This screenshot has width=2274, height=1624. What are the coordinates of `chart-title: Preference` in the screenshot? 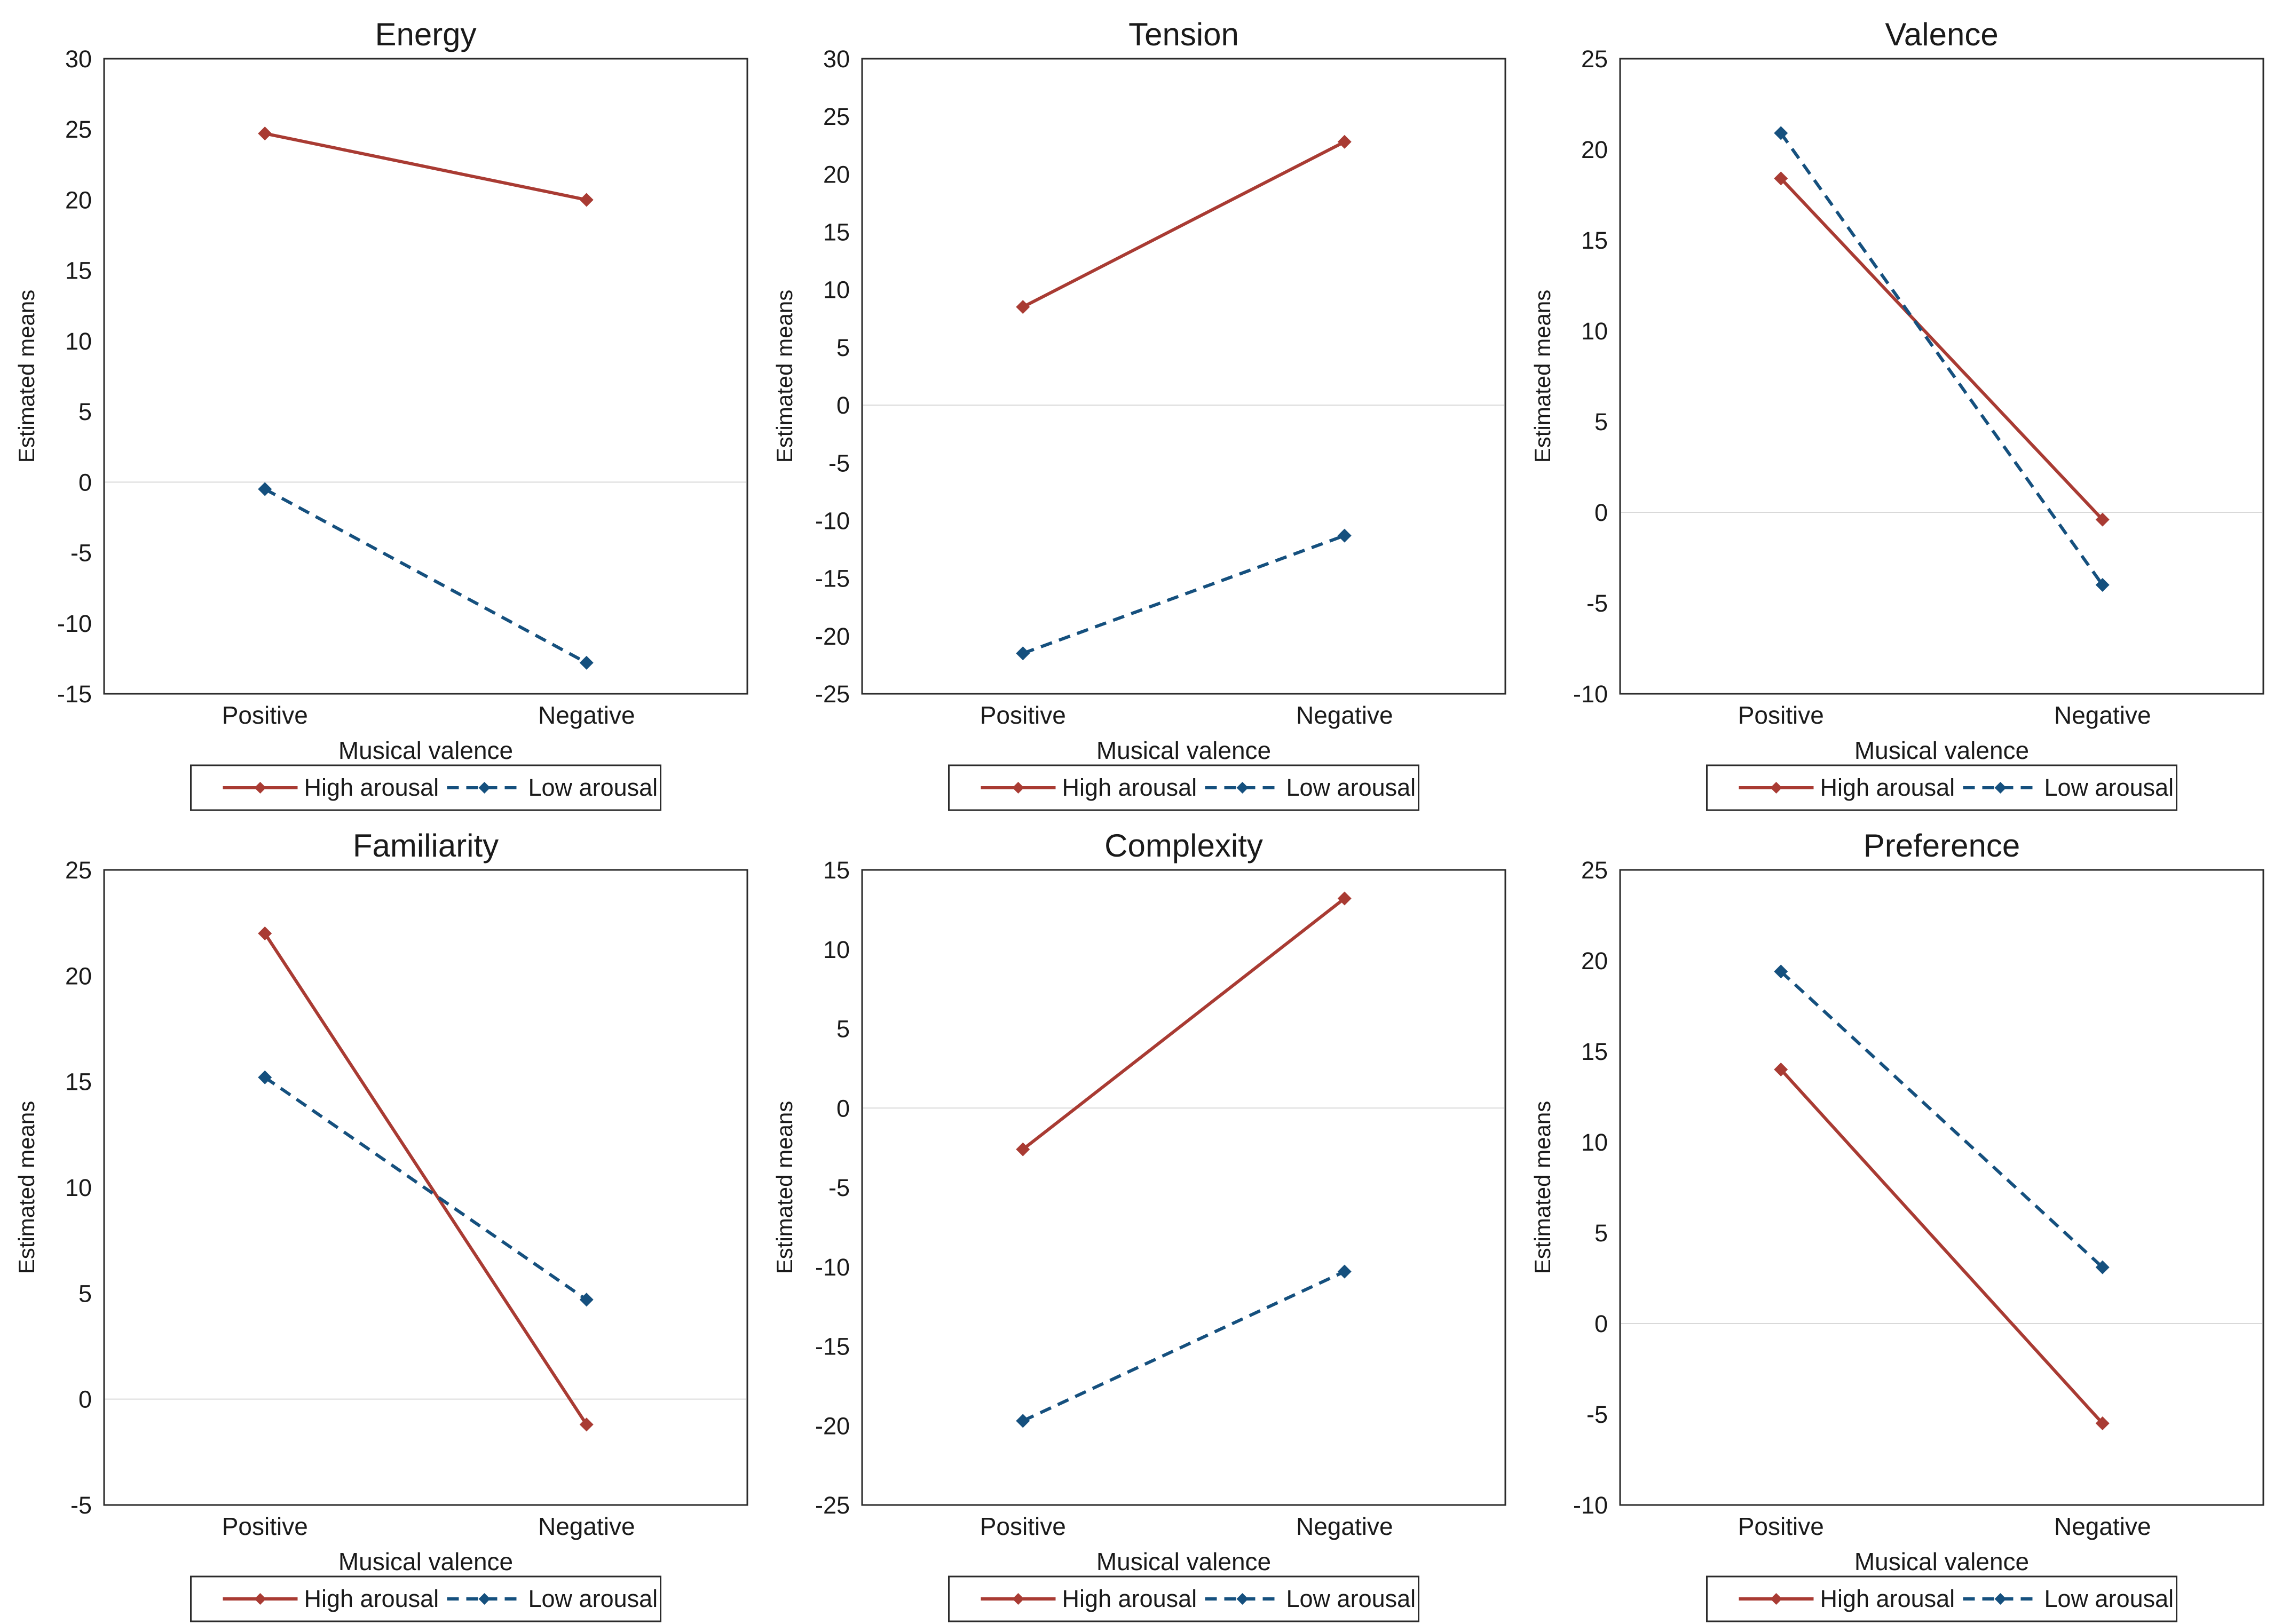 It's located at (1942, 846).